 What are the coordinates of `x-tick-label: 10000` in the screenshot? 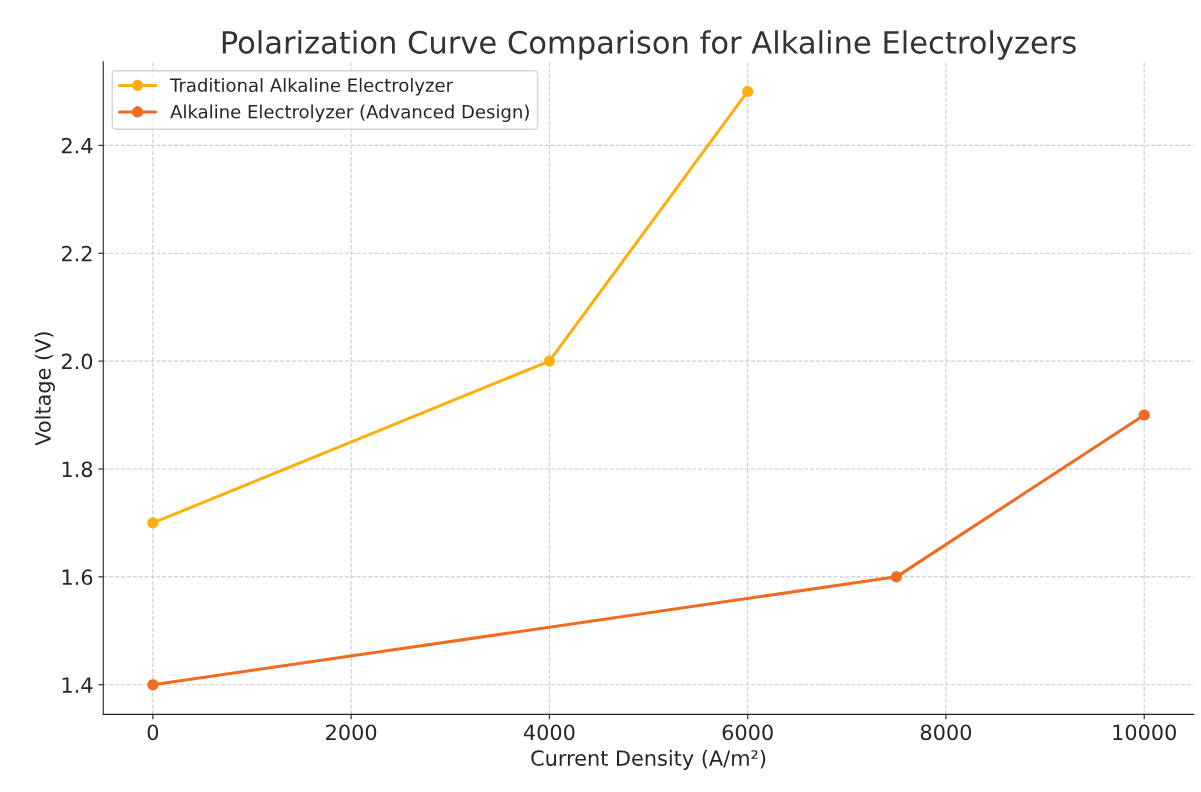 It's located at (1144, 732).